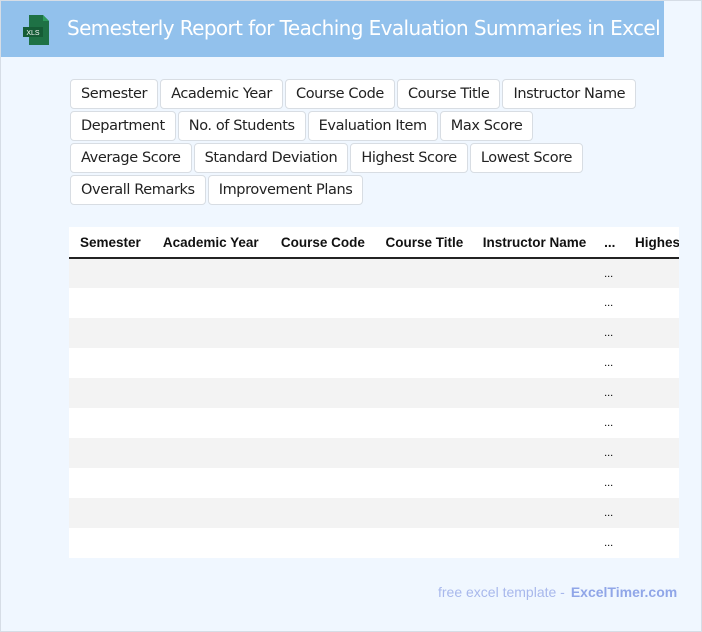 The width and height of the screenshot is (702, 632). Describe the element at coordinates (372, 126) in the screenshot. I see `field-tag: Evaluation Item` at that location.